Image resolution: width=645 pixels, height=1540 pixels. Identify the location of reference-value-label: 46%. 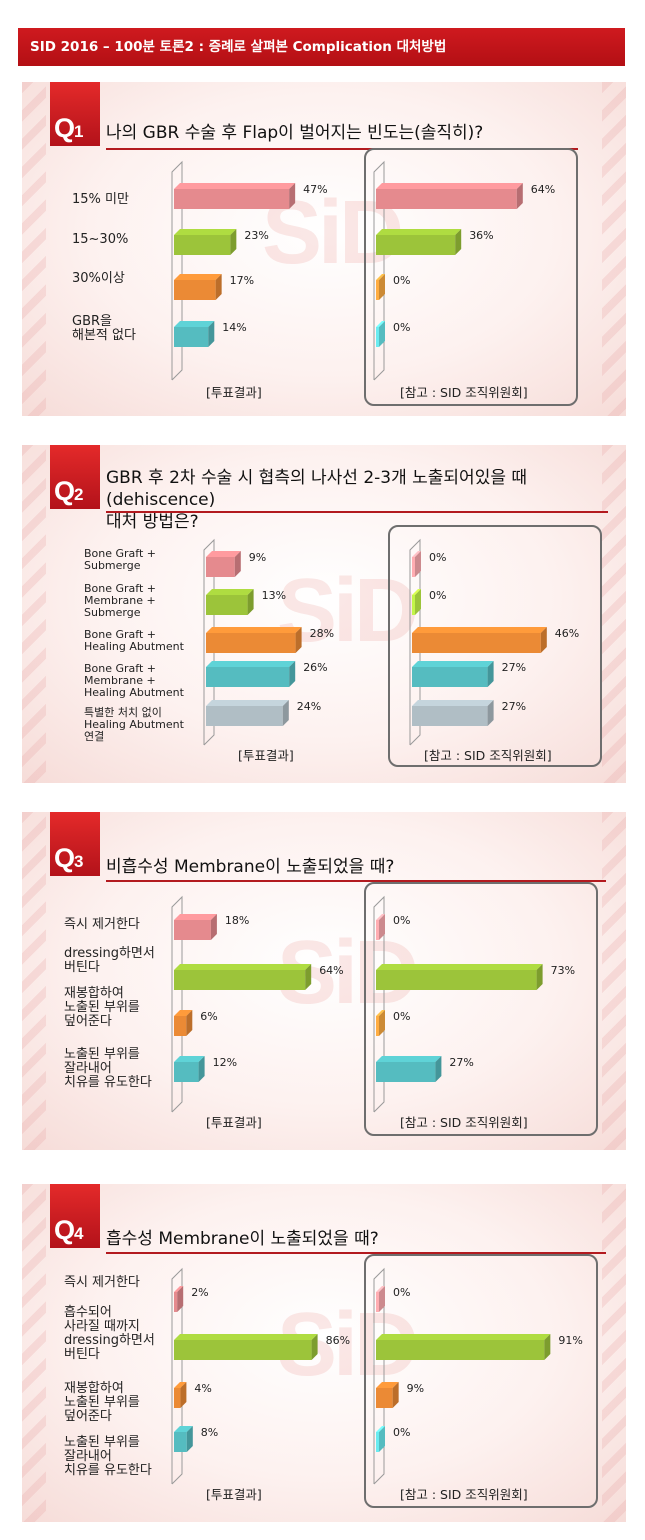
(567, 633).